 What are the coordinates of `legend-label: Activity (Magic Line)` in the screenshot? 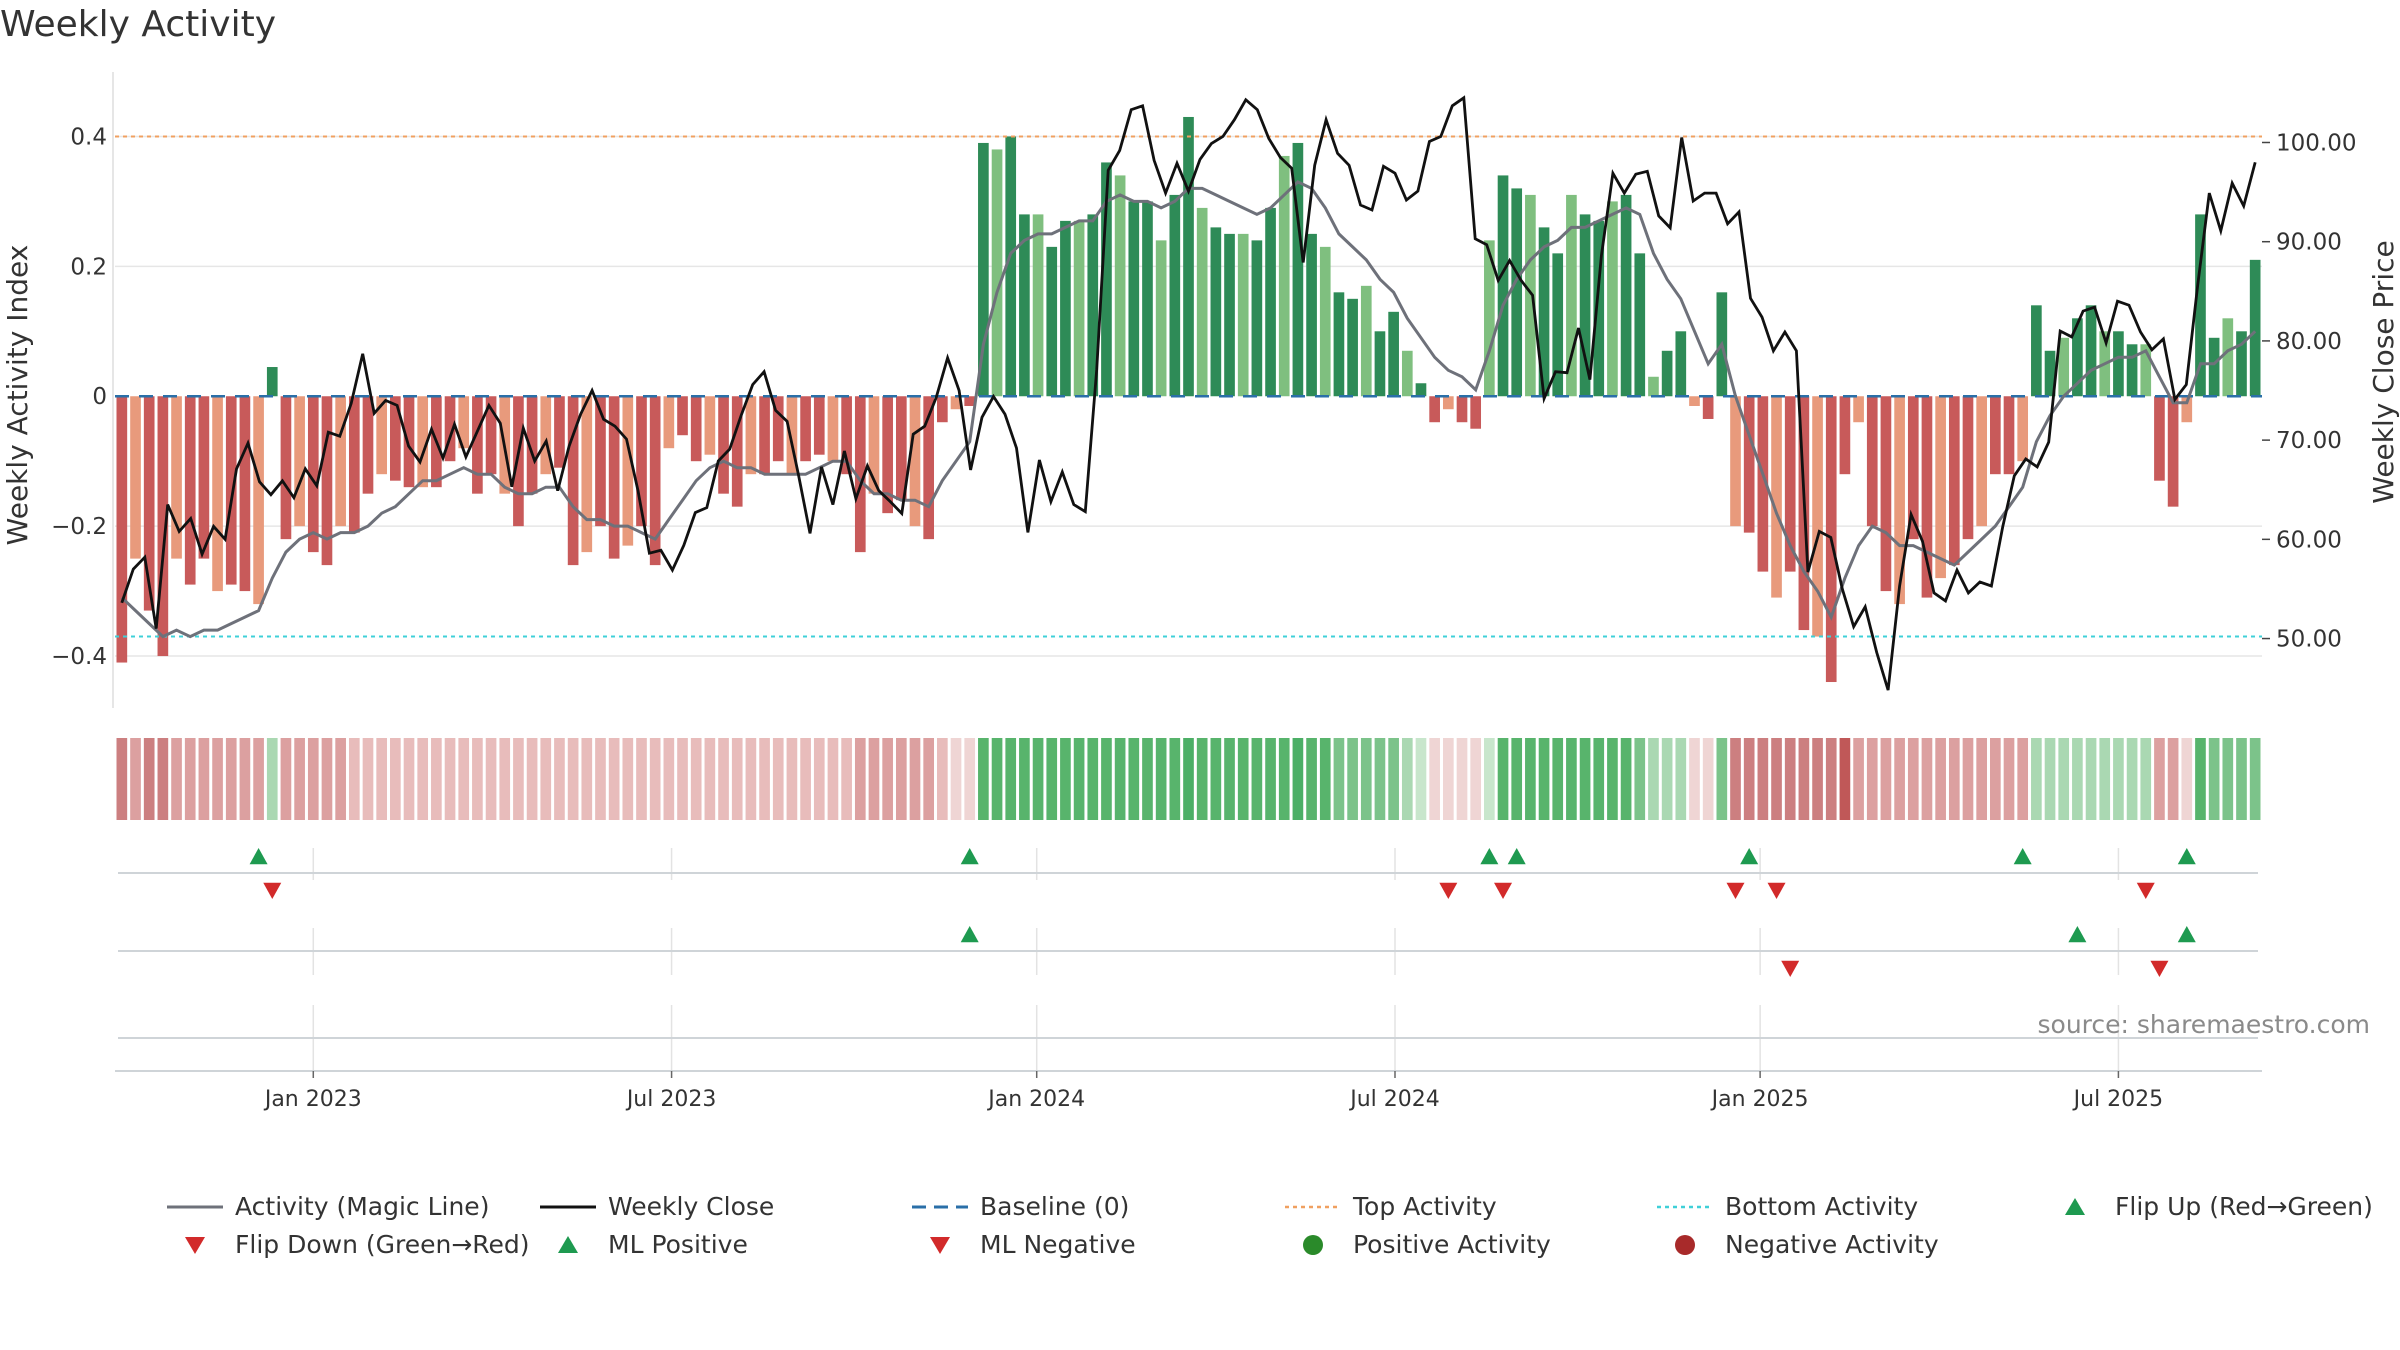 It's located at (362, 1206).